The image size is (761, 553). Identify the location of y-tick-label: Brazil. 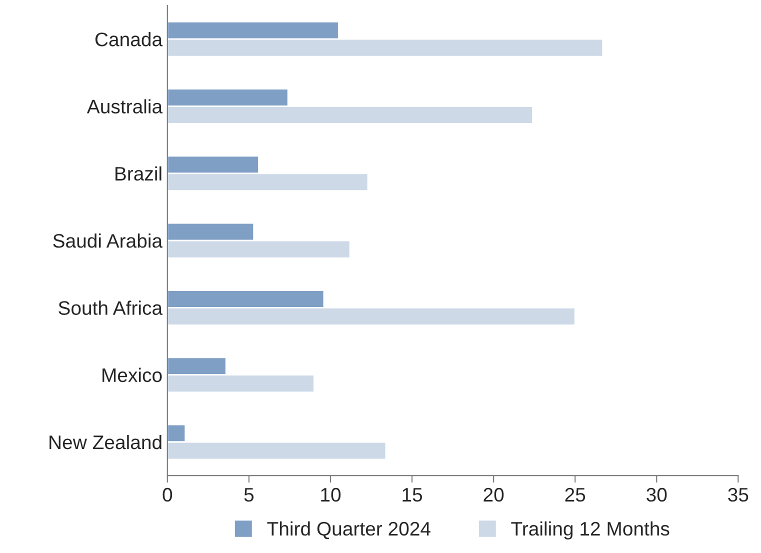
(139, 173).